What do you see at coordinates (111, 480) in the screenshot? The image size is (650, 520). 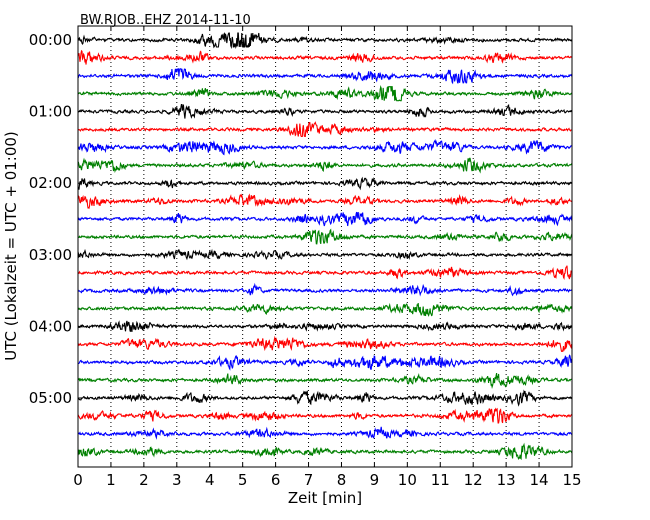 I see `x-tick-label: 1` at bounding box center [111, 480].